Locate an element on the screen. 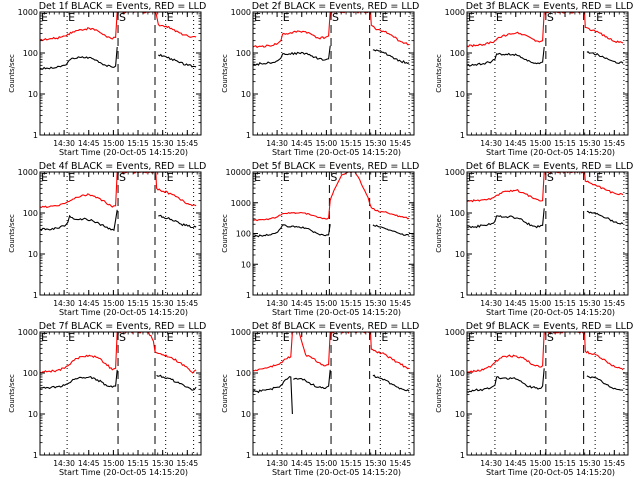 This screenshot has width=640, height=480. panel-title: Det 8f BLACK = Events, RED = LLD is located at coordinates (336, 326).